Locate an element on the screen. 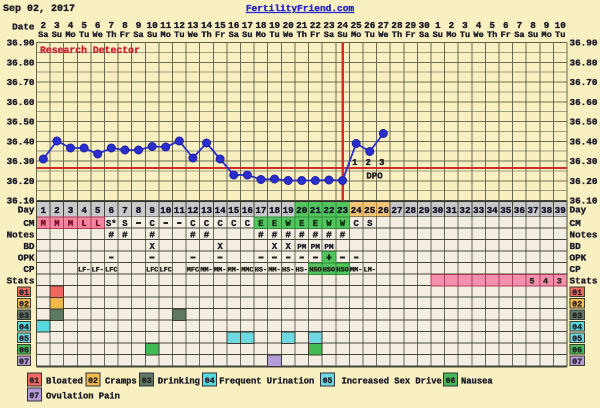 This screenshot has height=408, width=600. svg-text: Stats is located at coordinates (584, 280).